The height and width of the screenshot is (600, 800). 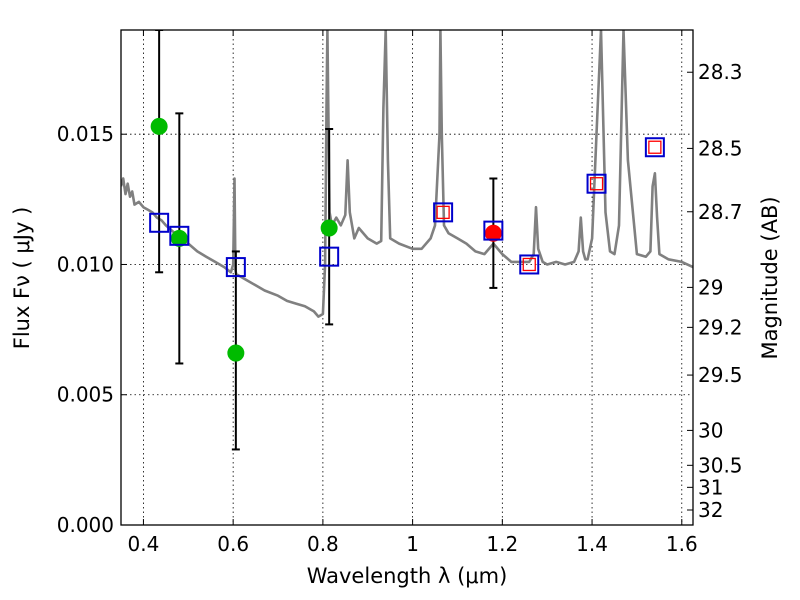 I want to click on y-tick-label: 0.005, so click(x=85, y=395).